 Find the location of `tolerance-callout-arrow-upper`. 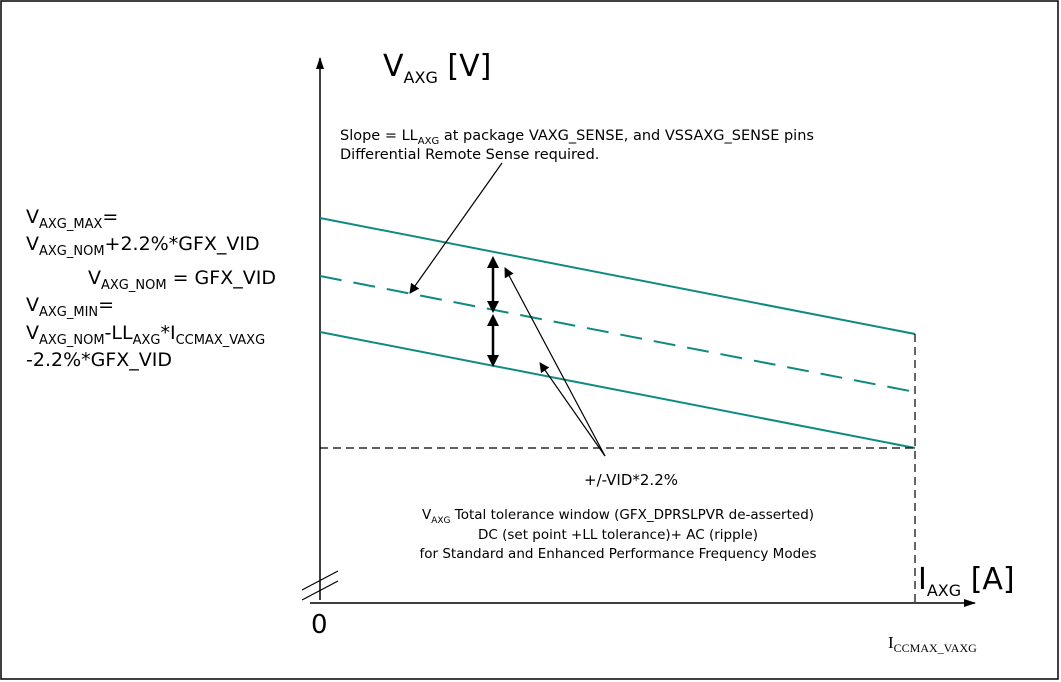

tolerance-callout-arrow-upper is located at coordinates (555, 362).